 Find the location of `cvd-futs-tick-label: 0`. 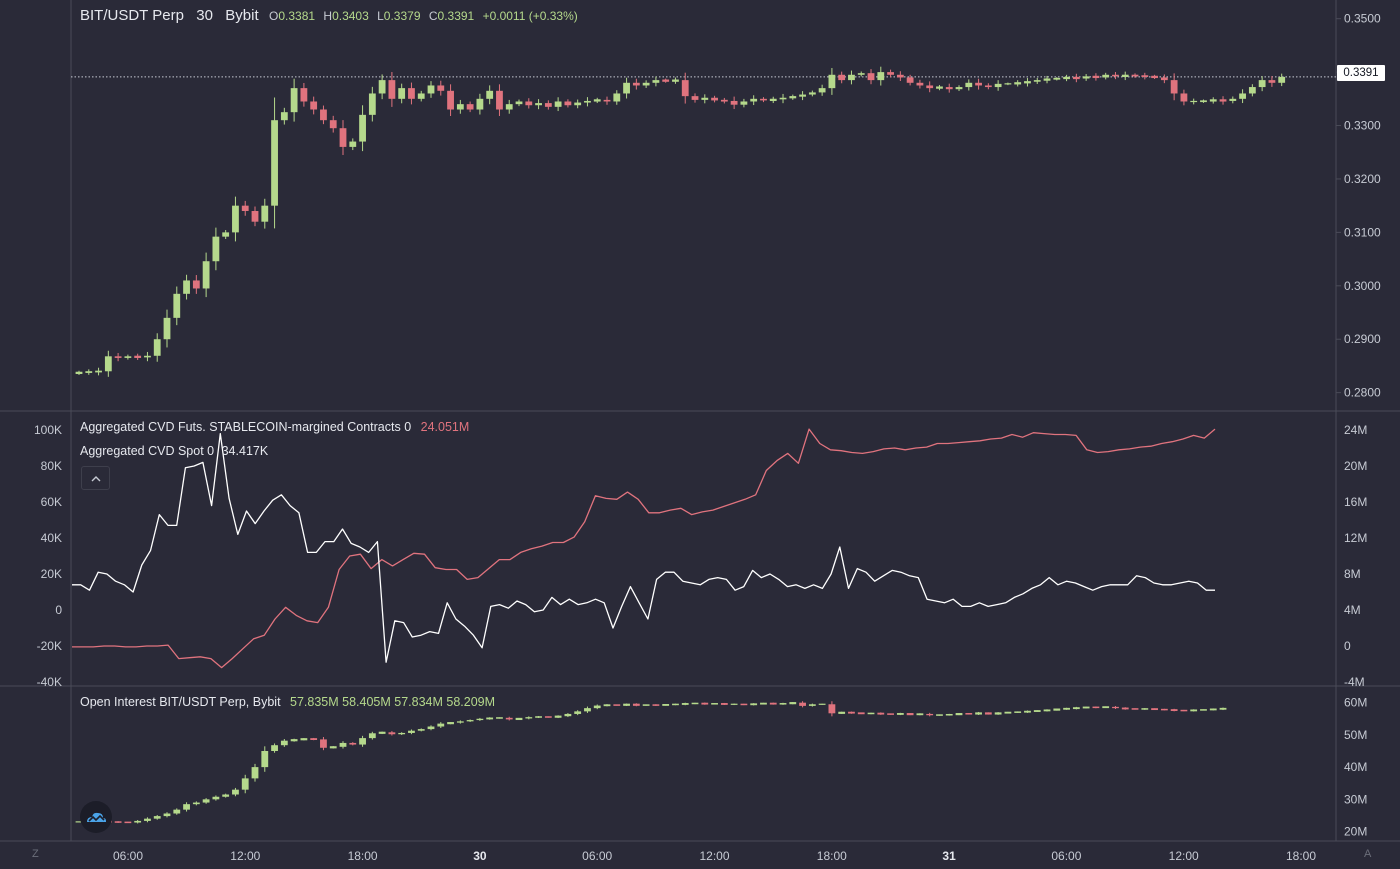

cvd-futs-tick-label: 0 is located at coordinates (1347, 646).